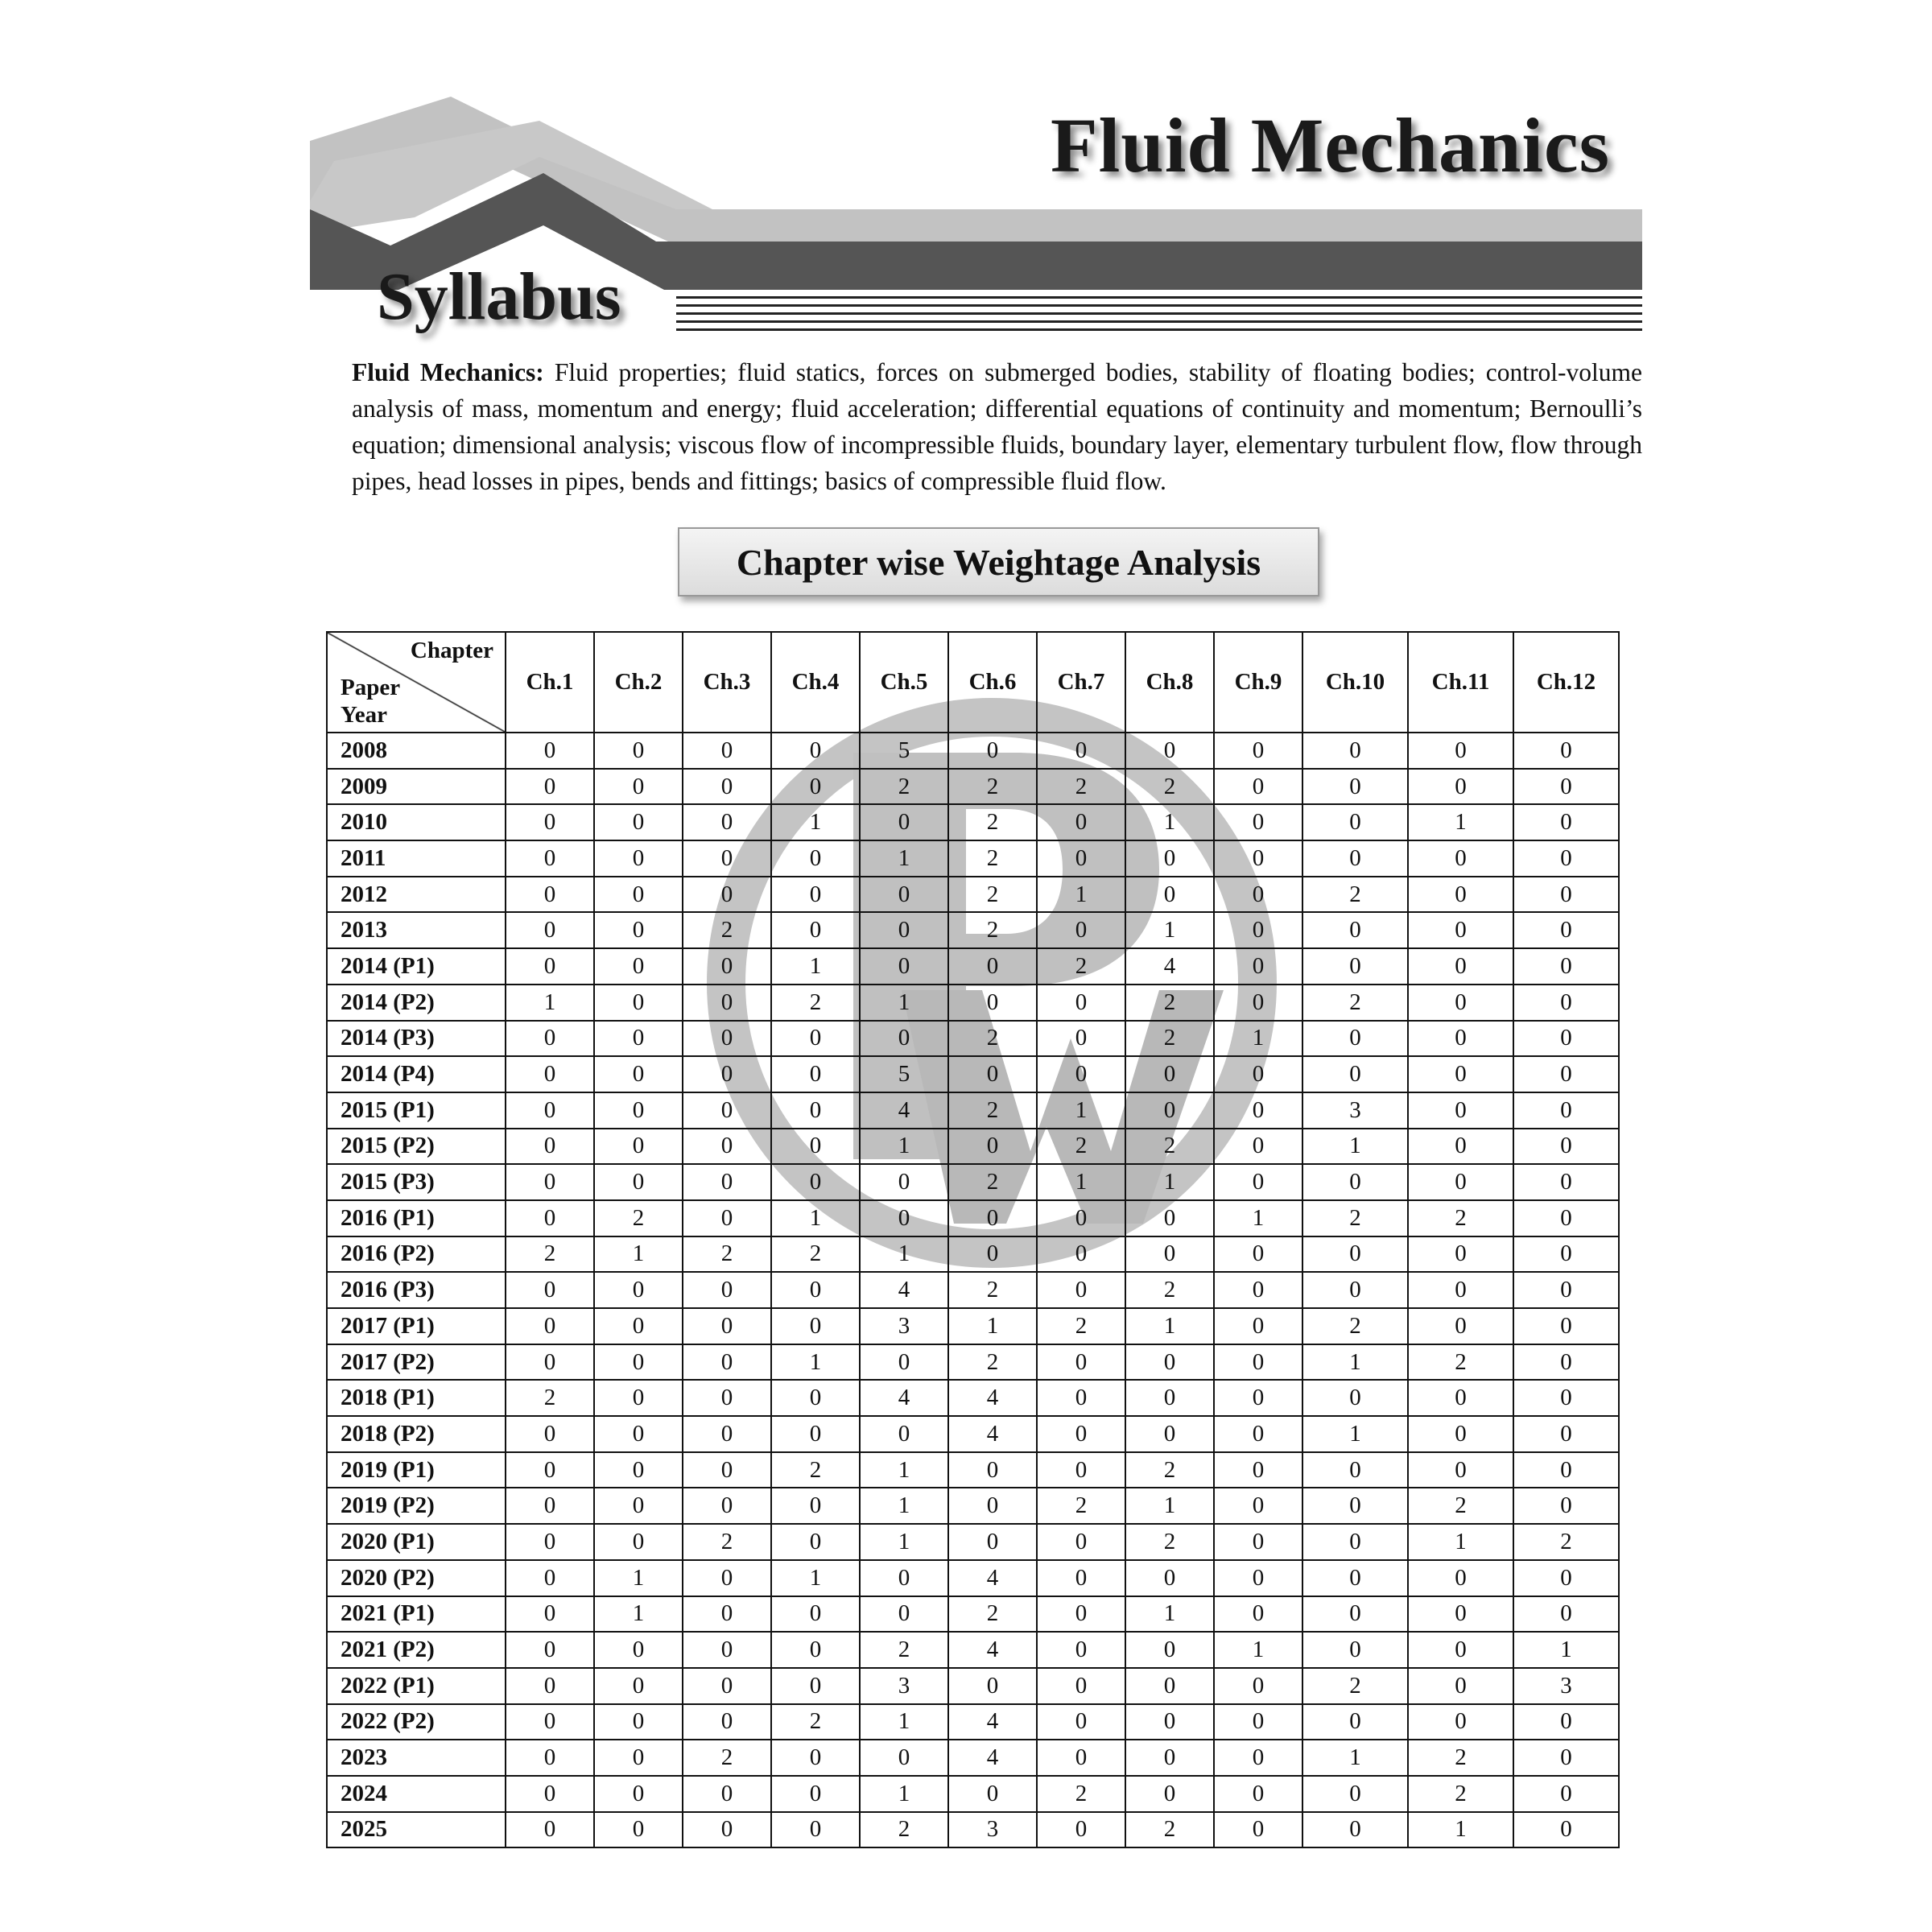  What do you see at coordinates (416, 1254) in the screenshot?
I see `year-cell: 2016 (P2)` at bounding box center [416, 1254].